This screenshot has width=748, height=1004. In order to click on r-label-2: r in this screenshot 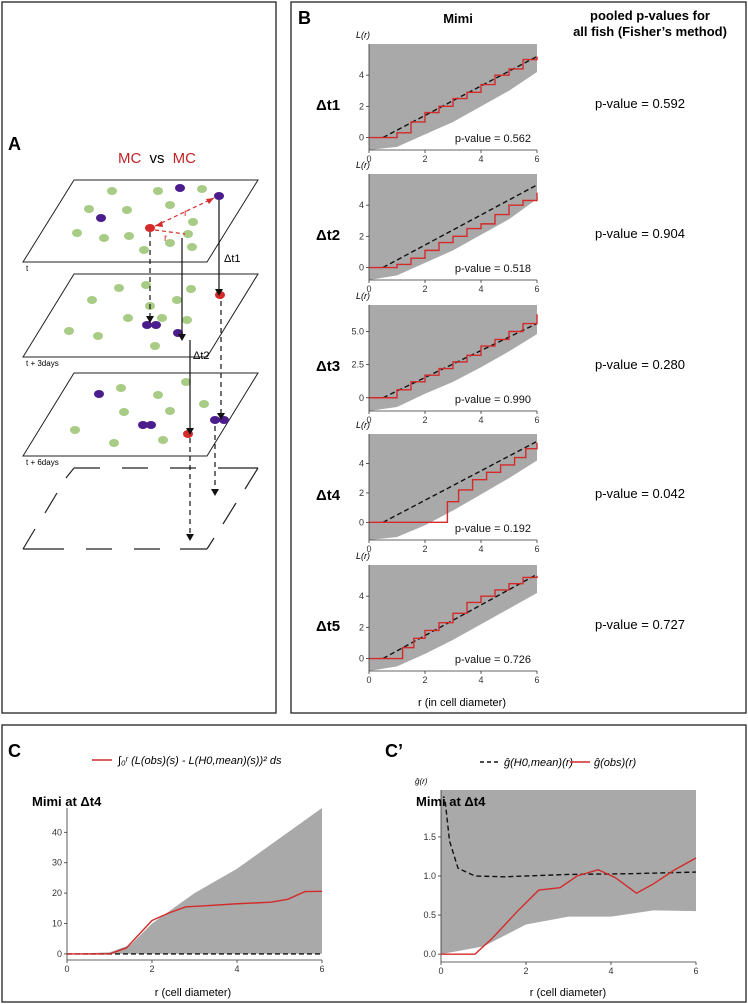, I will do `click(166, 238)`.